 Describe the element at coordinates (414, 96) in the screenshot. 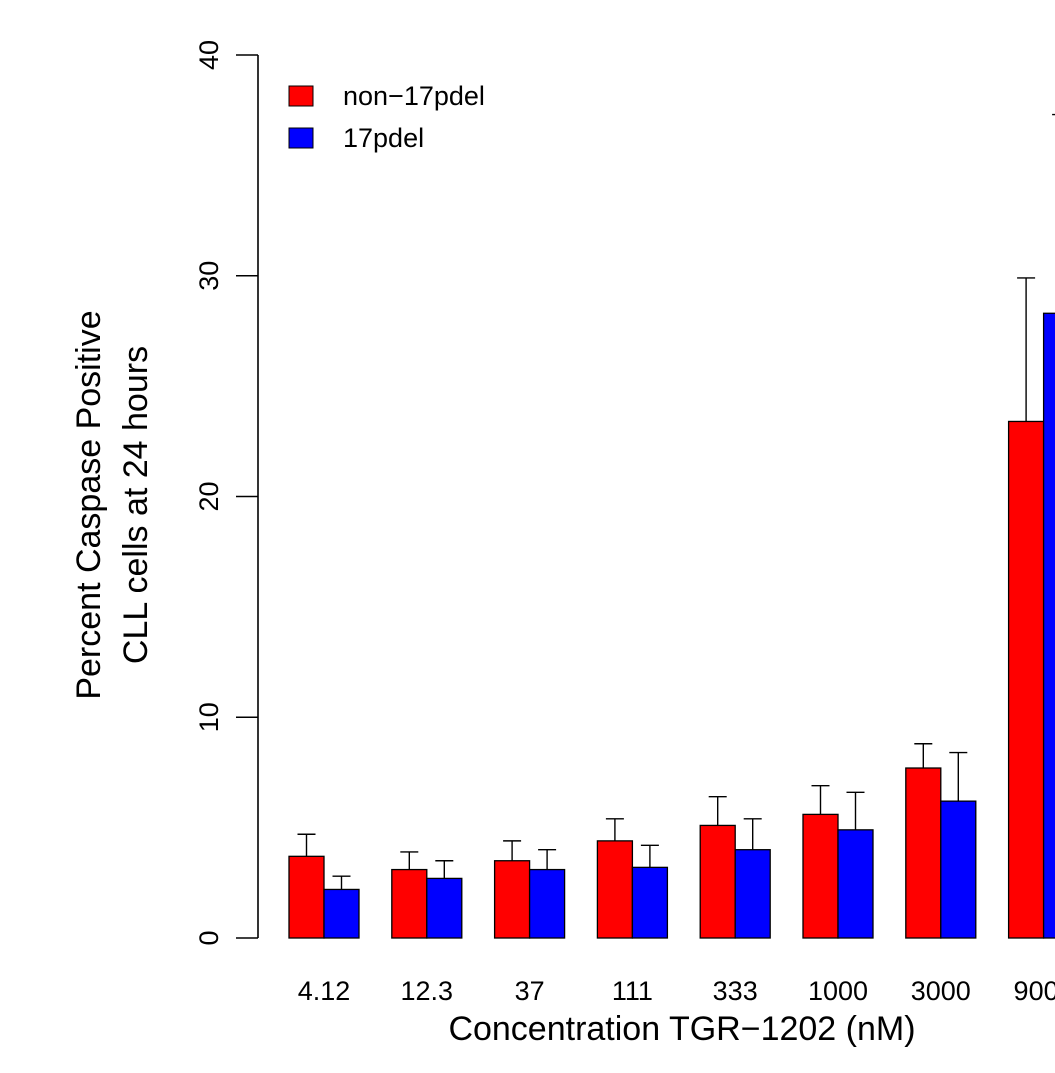

I see `legend-label-non17pdel: non−17pdel` at that location.